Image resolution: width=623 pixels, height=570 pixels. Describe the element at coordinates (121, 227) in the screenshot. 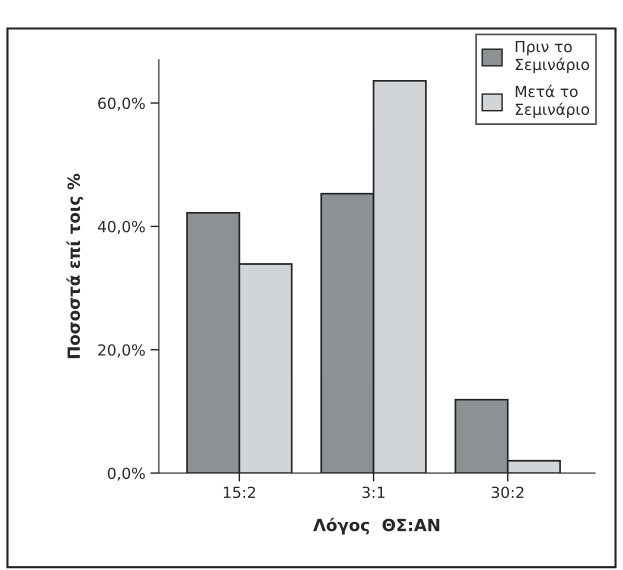

I see `y-tick-label: 40,0%` at that location.